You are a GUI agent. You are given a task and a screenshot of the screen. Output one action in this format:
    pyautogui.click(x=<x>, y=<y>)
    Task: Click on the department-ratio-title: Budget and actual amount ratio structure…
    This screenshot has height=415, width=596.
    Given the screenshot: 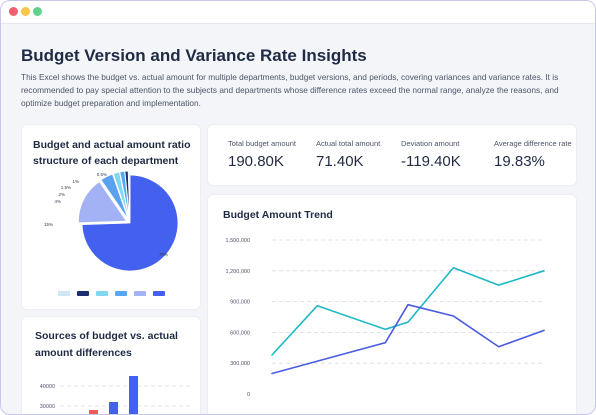 What is the action you would take?
    pyautogui.click(x=112, y=153)
    